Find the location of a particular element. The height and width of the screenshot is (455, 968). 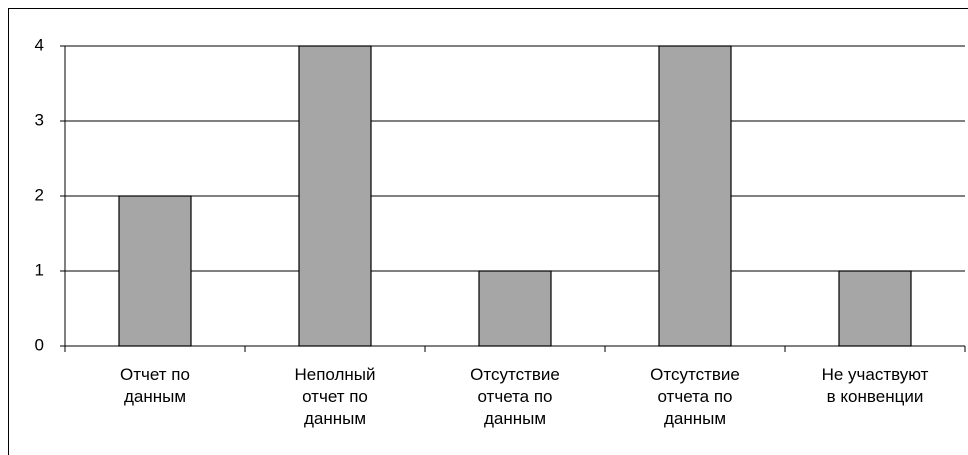

x-tick-label: Неполный отчет по данным is located at coordinates (335, 396).